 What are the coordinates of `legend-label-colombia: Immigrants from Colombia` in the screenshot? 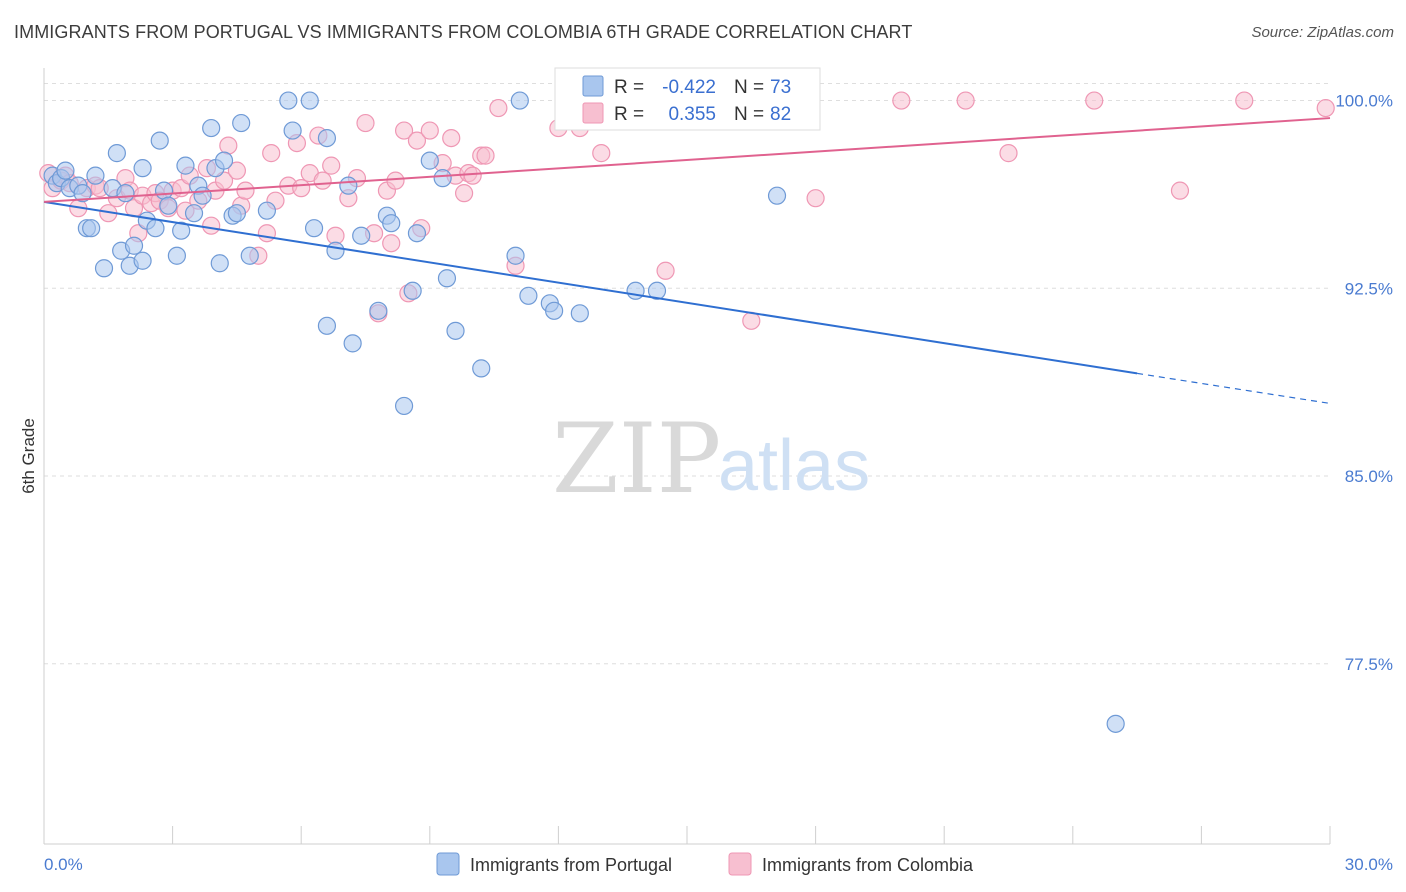 It's located at (868, 865).